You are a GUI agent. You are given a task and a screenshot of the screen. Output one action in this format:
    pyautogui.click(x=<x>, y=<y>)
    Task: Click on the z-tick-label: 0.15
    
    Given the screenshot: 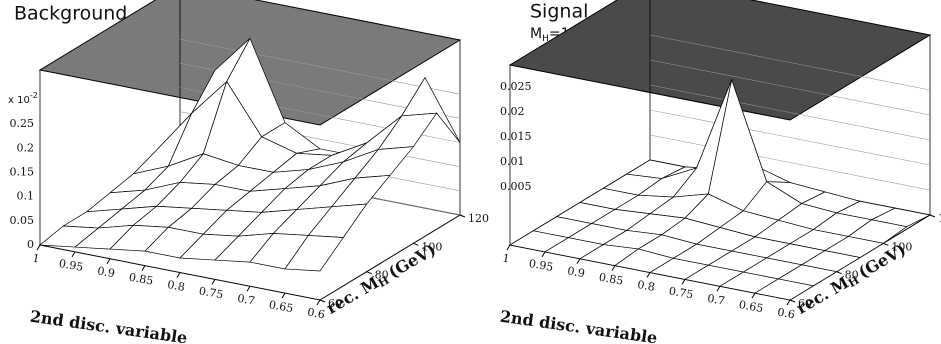 What is the action you would take?
    pyautogui.click(x=22, y=172)
    